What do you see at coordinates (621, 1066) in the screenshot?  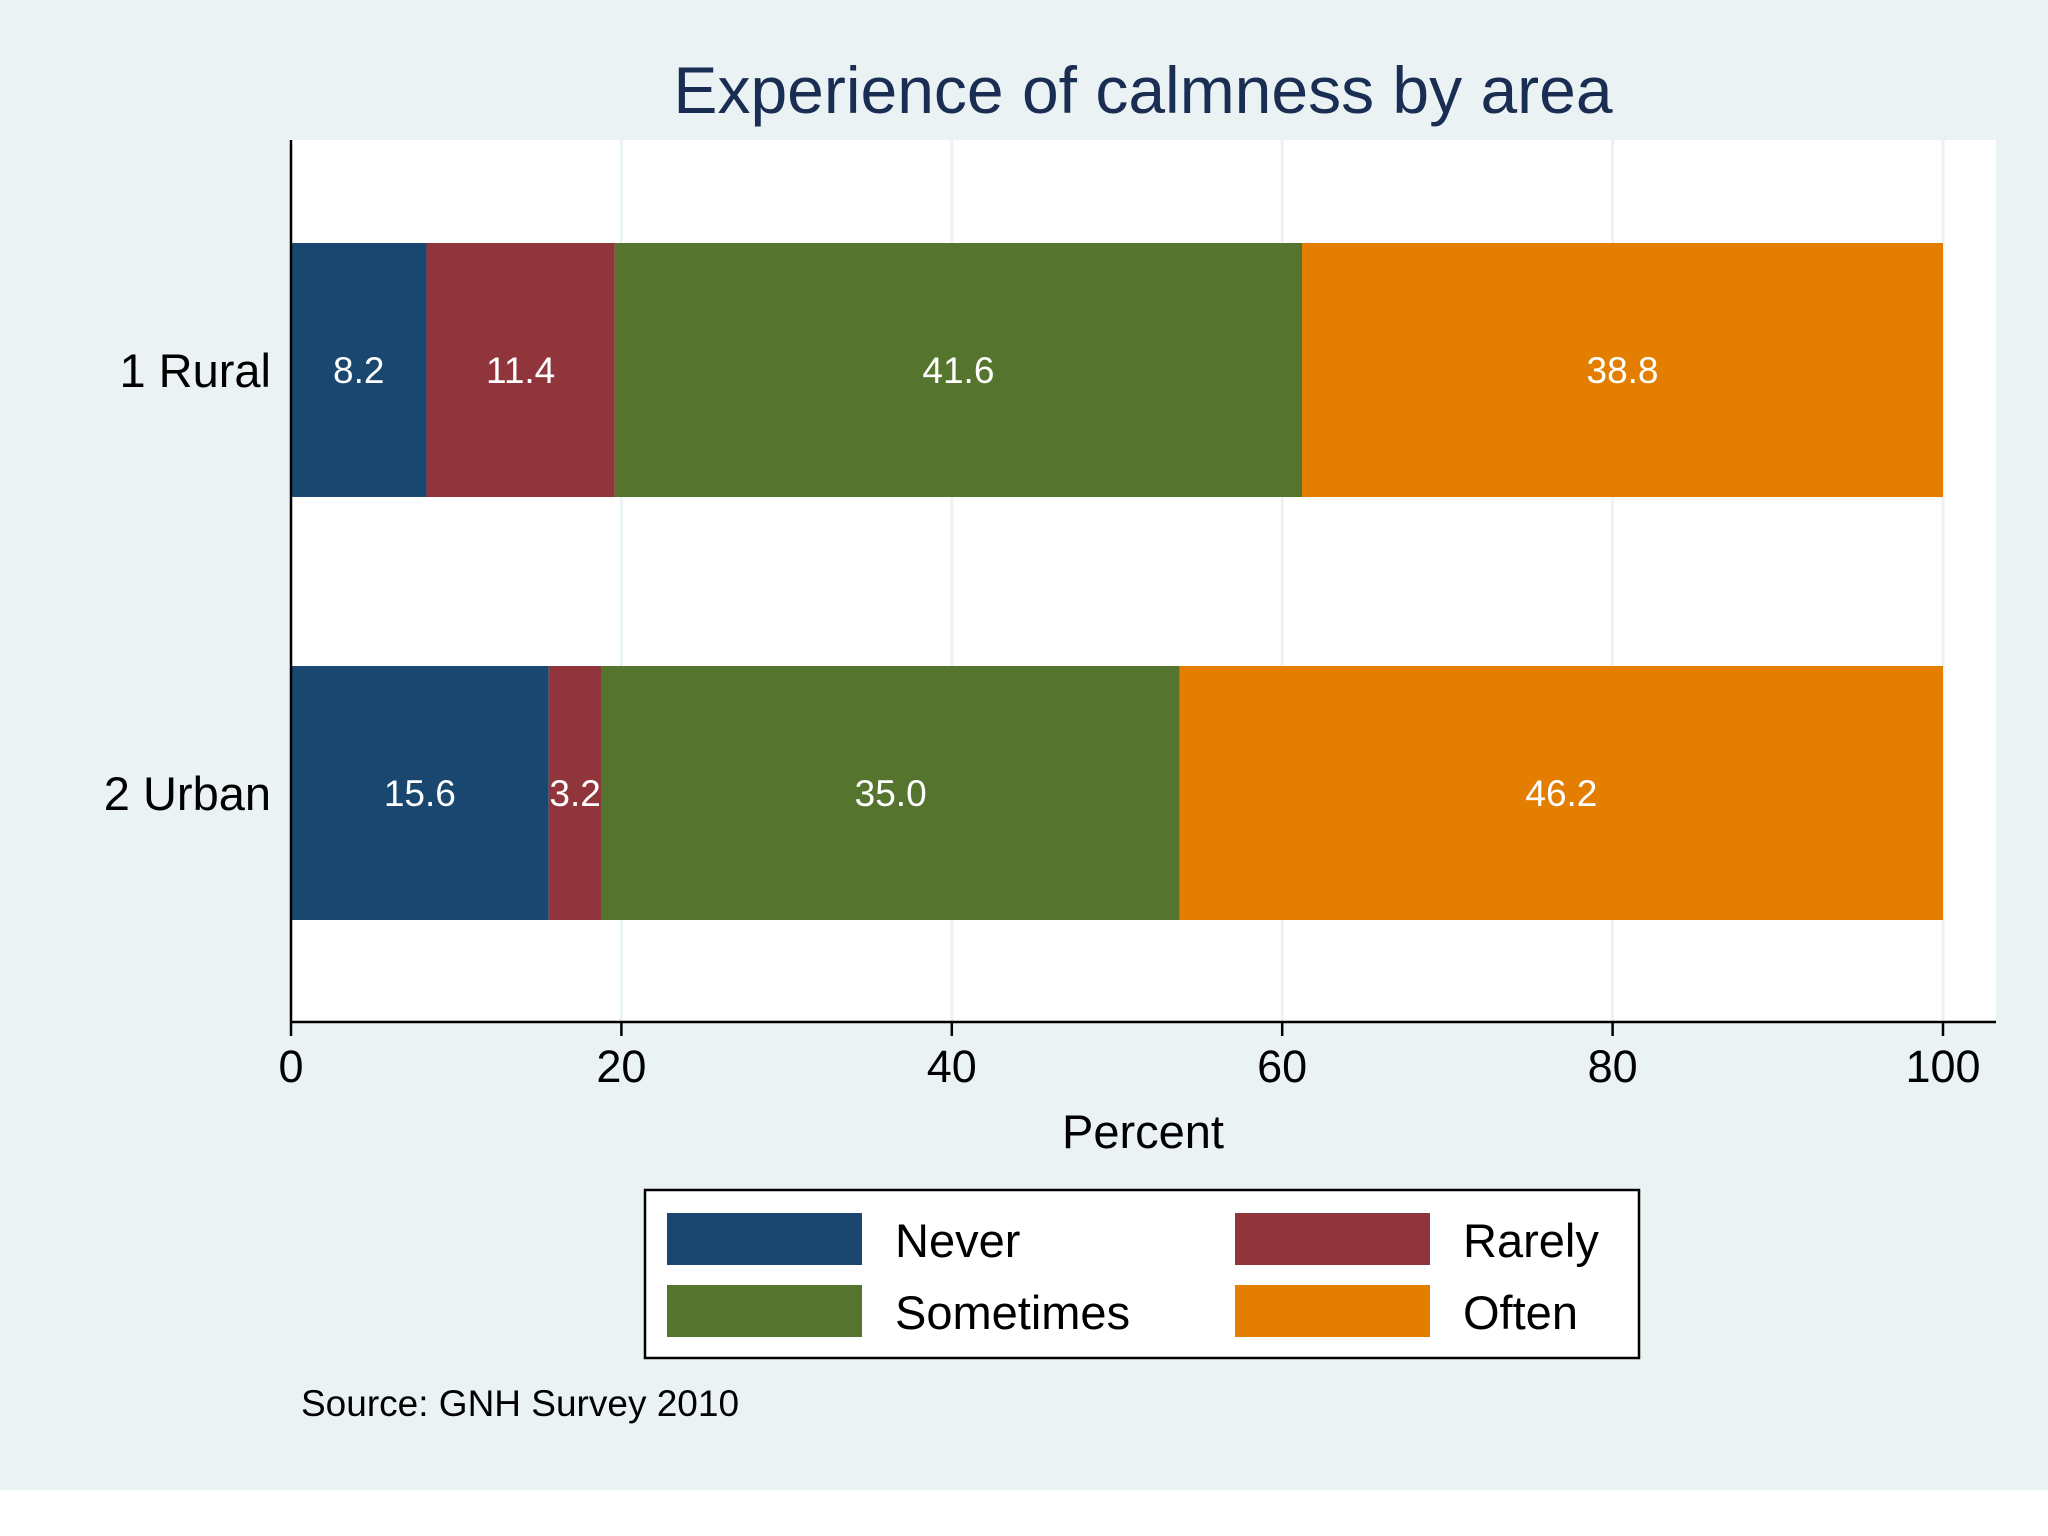 I see `x-tick-label: 20` at bounding box center [621, 1066].